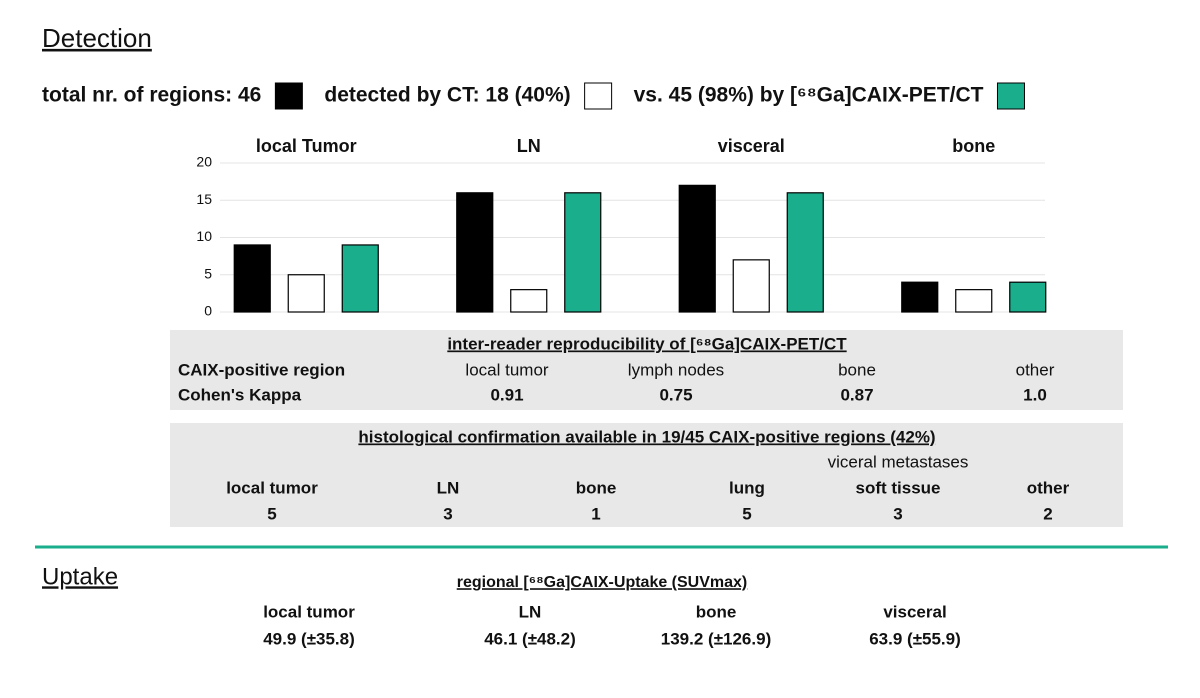 The width and height of the screenshot is (1200, 698). What do you see at coordinates (1047, 513) in the screenshot?
I see `cell: 2` at bounding box center [1047, 513].